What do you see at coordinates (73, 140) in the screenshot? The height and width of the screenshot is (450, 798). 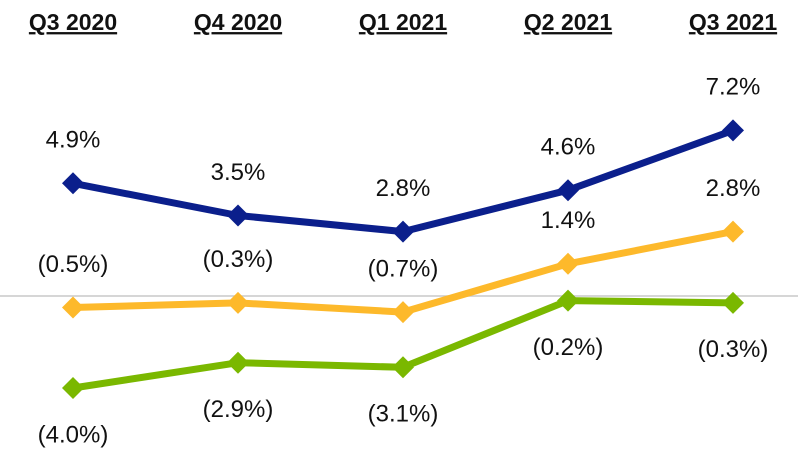 I see `data-label: 4.9%` at bounding box center [73, 140].